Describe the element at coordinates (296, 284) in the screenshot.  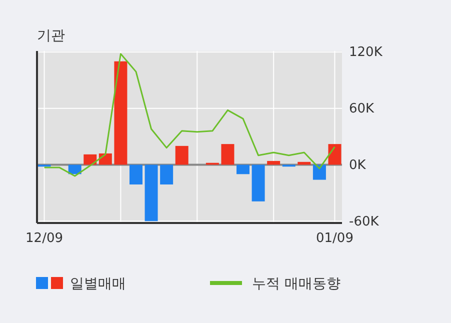
I see `legend-label: 누적 매매동향` at that location.